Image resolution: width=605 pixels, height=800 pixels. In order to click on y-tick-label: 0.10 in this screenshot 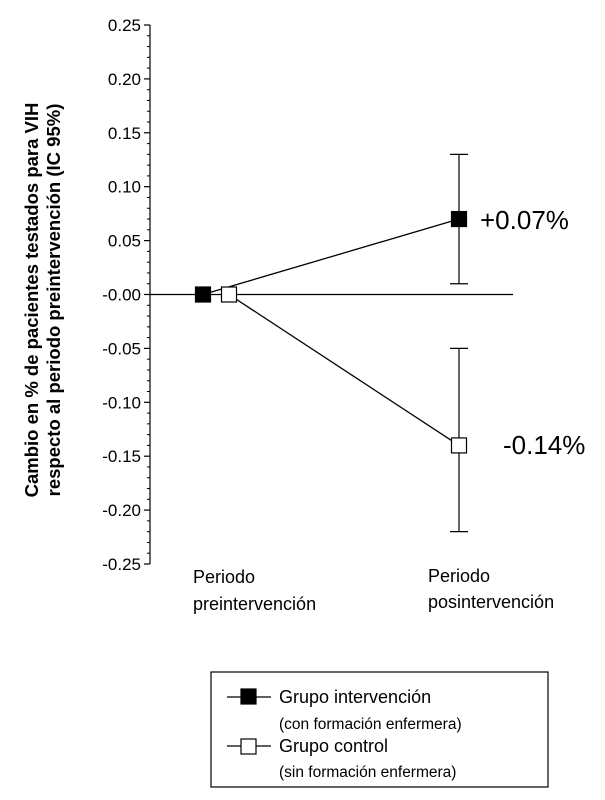, I will do `click(124, 187)`.